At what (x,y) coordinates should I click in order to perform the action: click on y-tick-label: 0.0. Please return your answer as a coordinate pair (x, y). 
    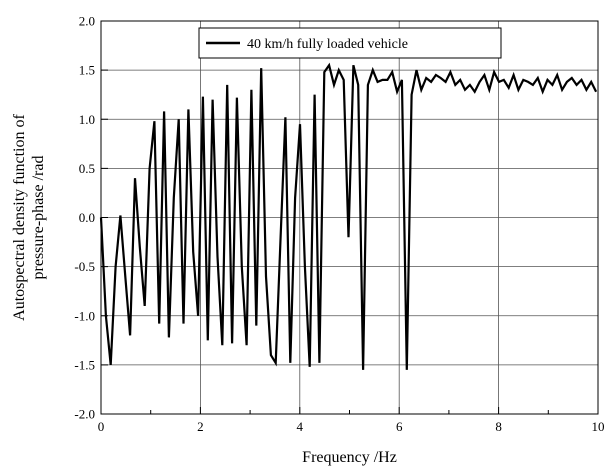
    Looking at the image, I should click on (87, 217).